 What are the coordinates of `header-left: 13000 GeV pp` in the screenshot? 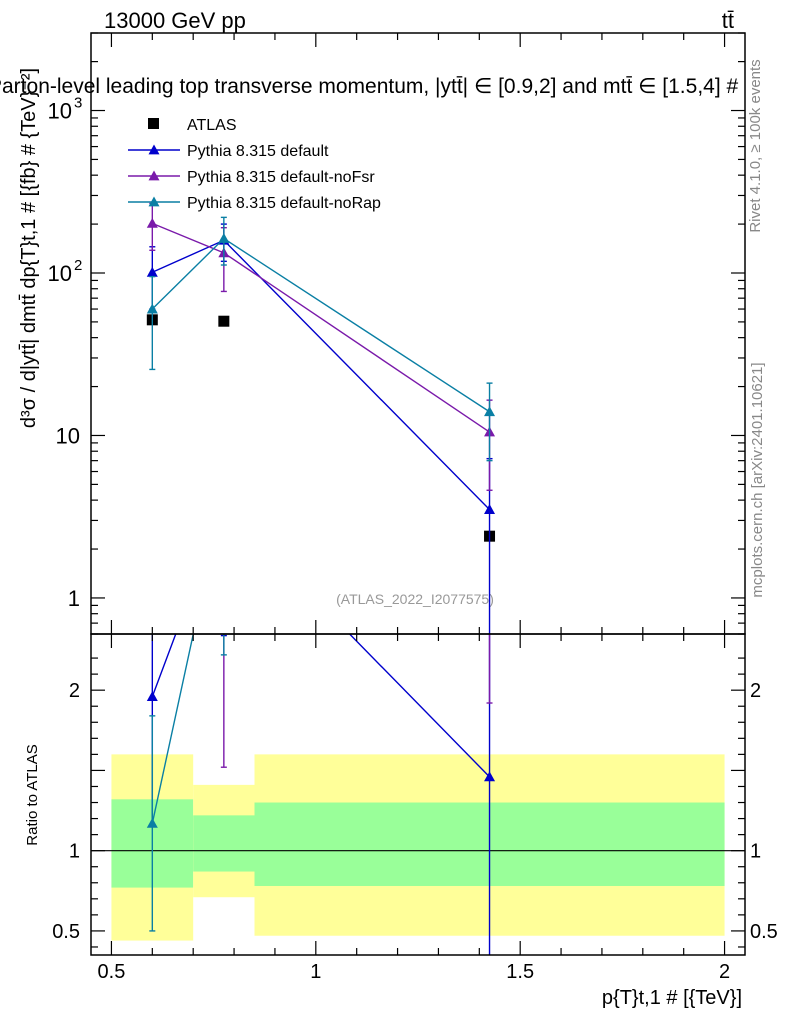 It's located at (175, 20).